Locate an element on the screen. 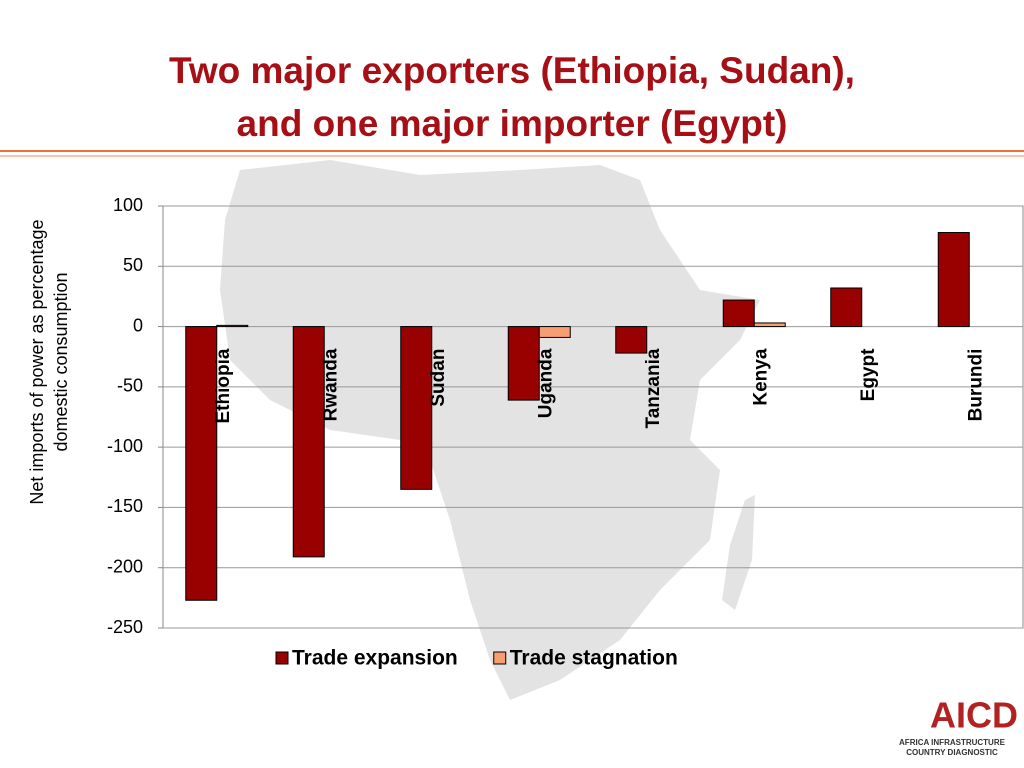 The image size is (1024, 768). y-tick-label: -250 is located at coordinates (125, 627).